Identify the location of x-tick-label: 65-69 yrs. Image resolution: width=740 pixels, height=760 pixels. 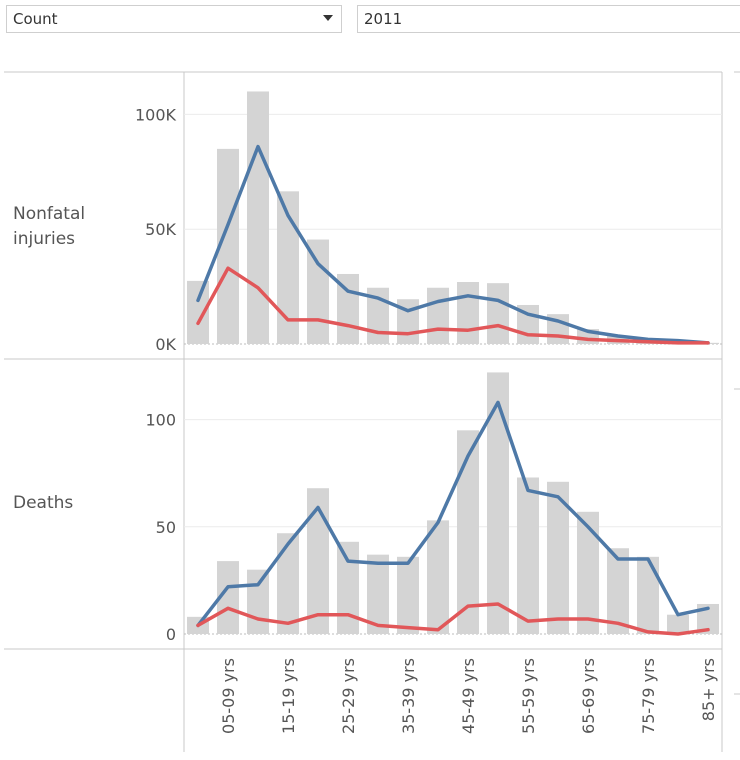
(588, 696).